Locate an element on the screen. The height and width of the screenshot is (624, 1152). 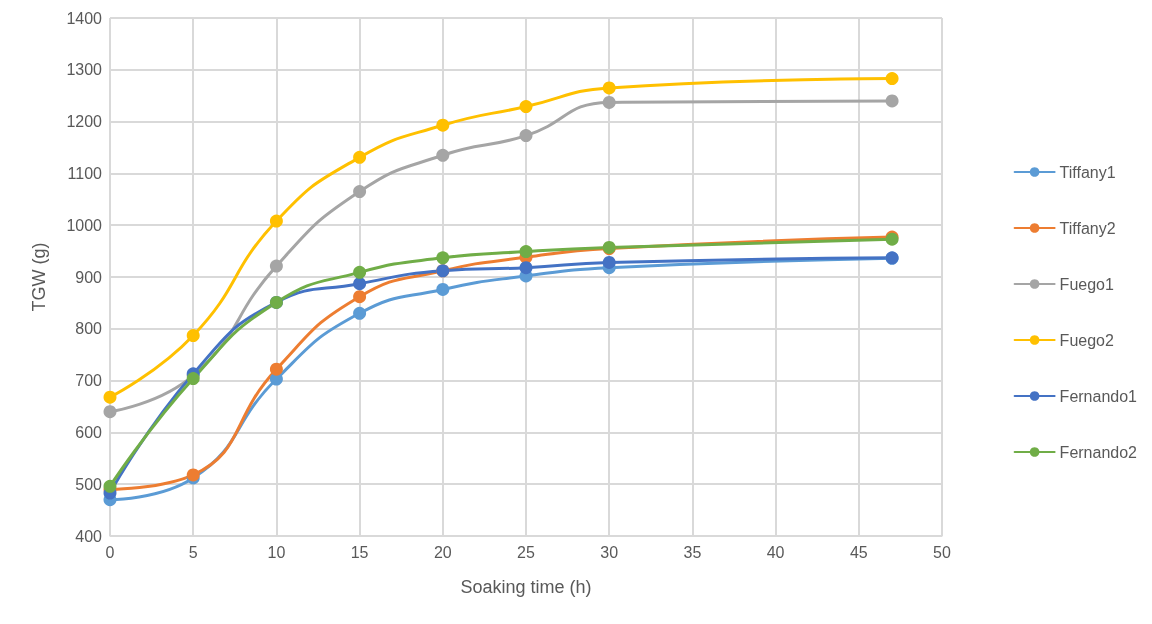
y-tick-label: 800 is located at coordinates (89, 329).